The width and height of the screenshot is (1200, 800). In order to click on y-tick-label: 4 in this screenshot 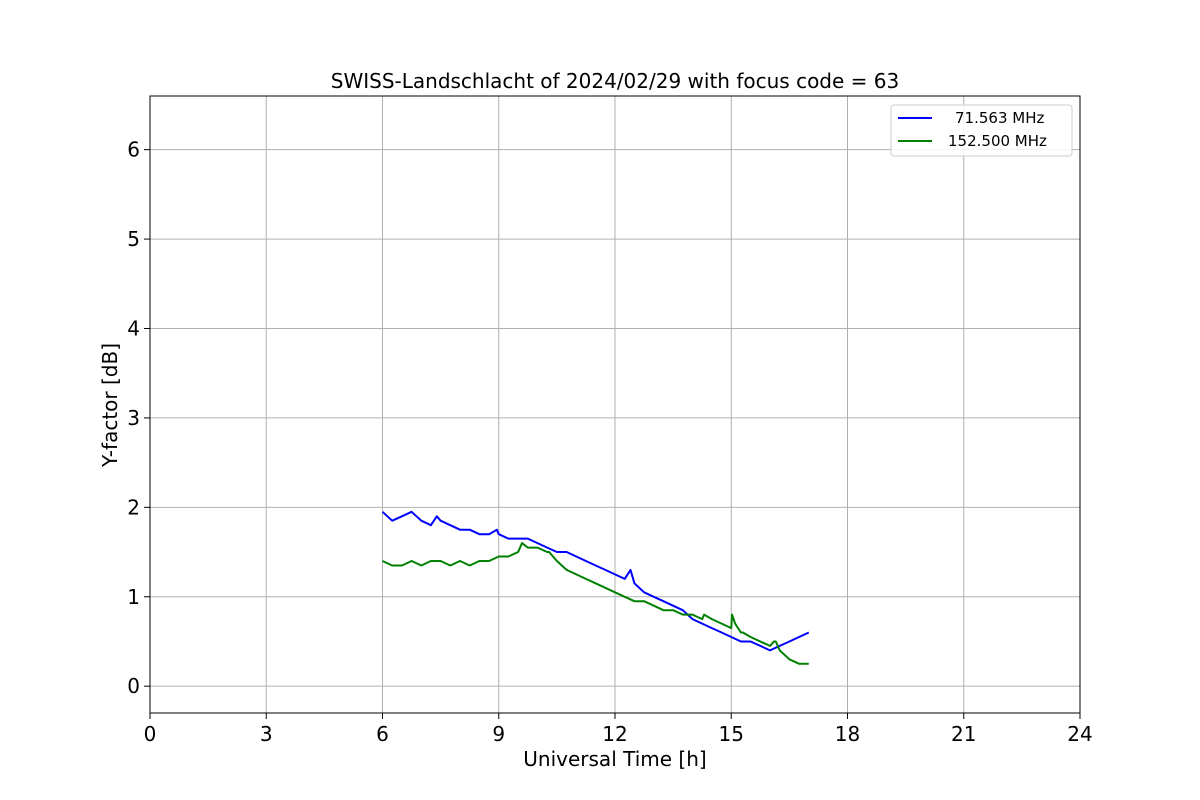, I will do `click(133, 328)`.